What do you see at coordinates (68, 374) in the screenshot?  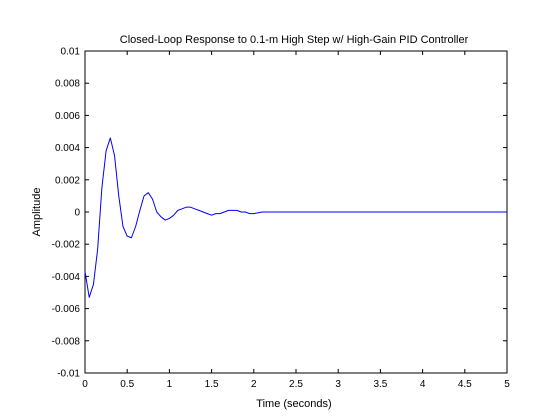 I see `y-tick-label: -0.01` at bounding box center [68, 374].